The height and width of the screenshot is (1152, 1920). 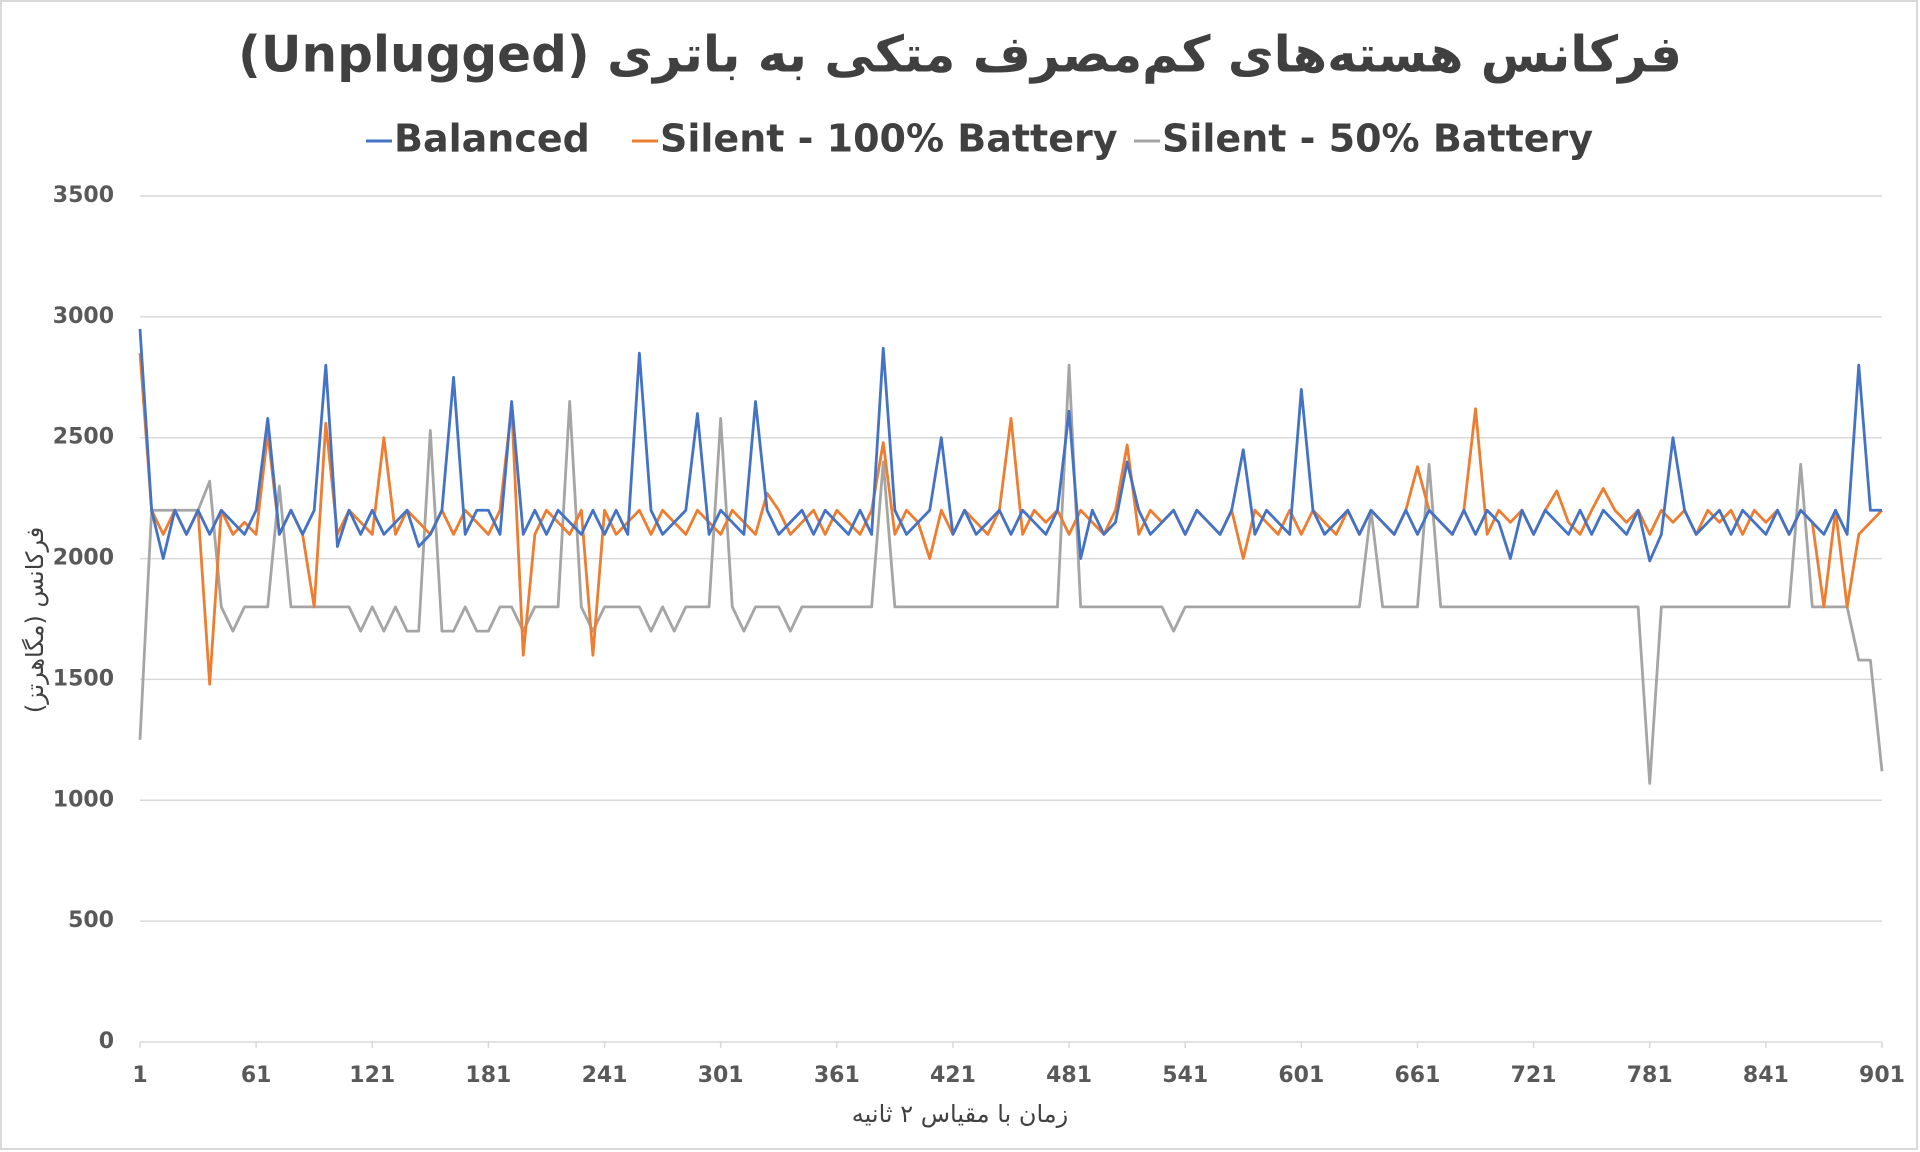 What do you see at coordinates (492, 139) in the screenshot?
I see `legend-label: Balanced` at bounding box center [492, 139].